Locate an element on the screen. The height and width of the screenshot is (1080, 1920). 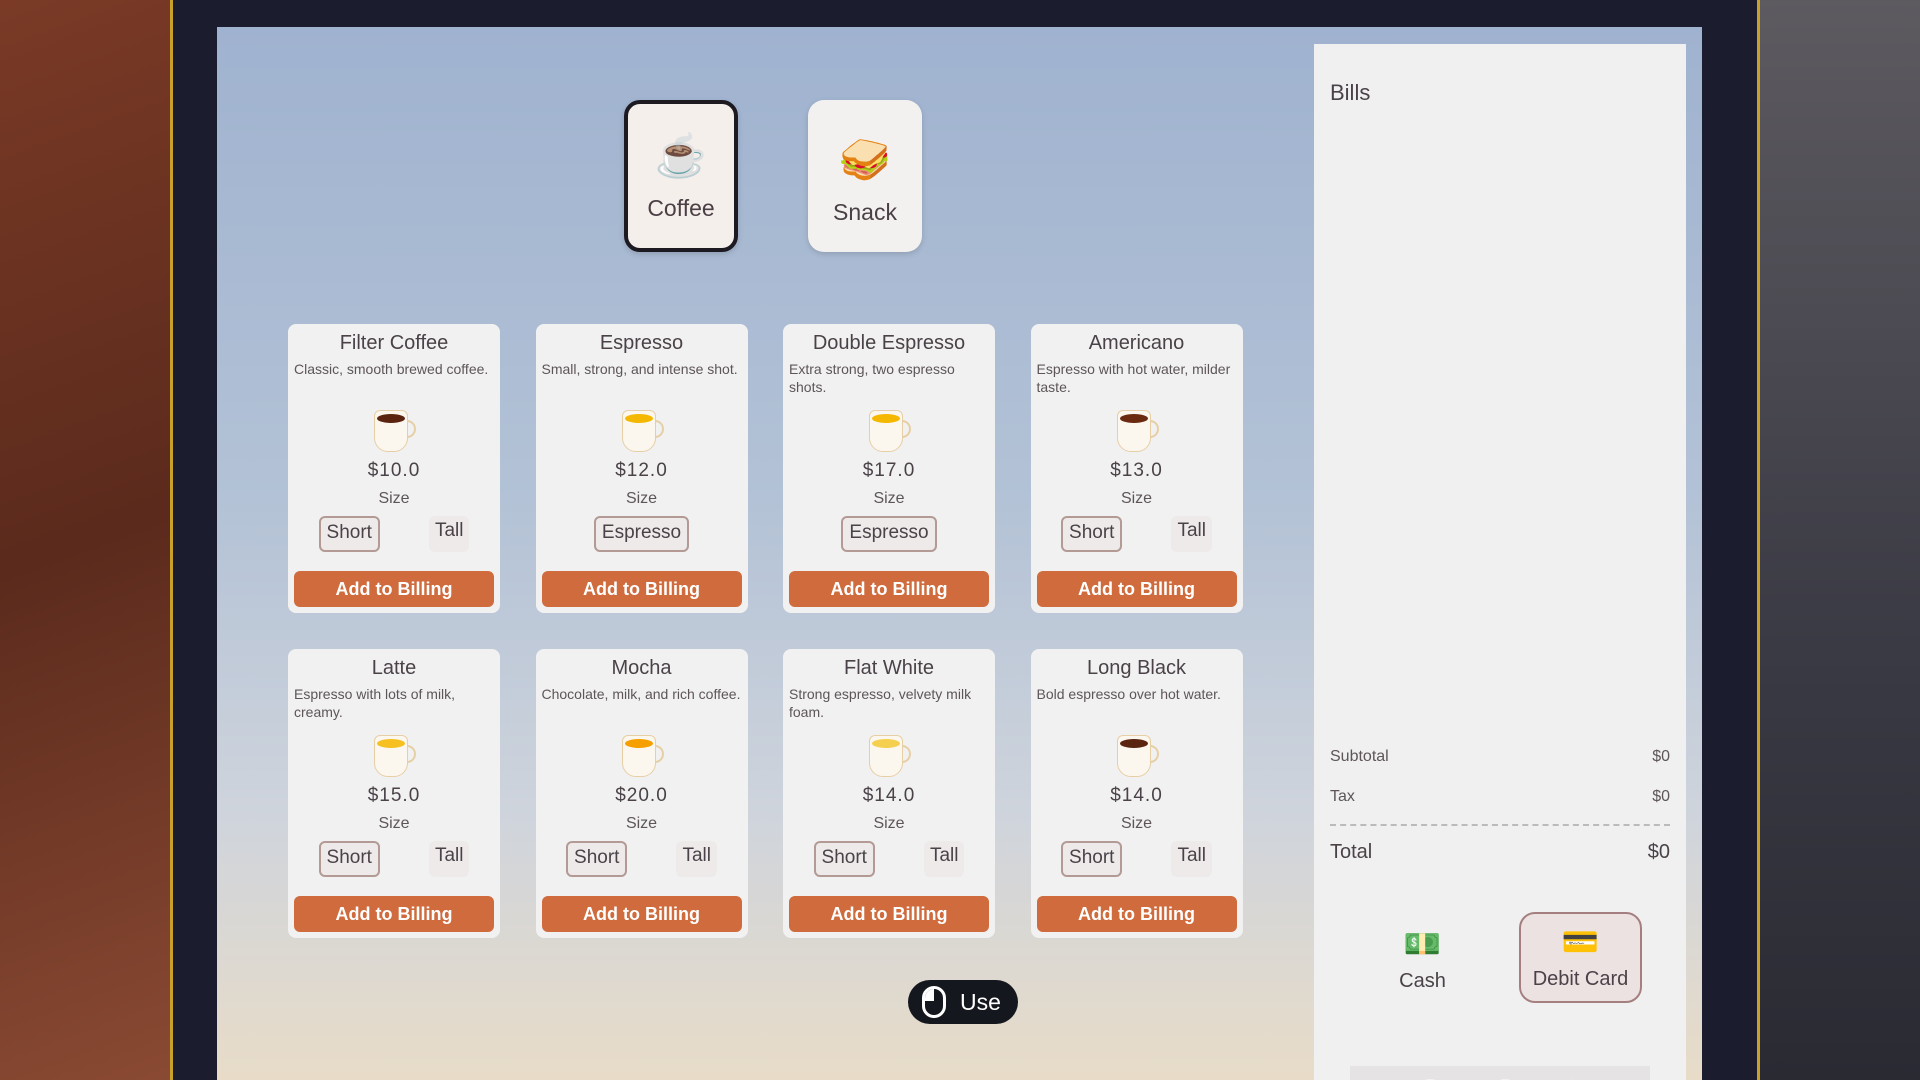
use-label: Use is located at coordinates (980, 1001).